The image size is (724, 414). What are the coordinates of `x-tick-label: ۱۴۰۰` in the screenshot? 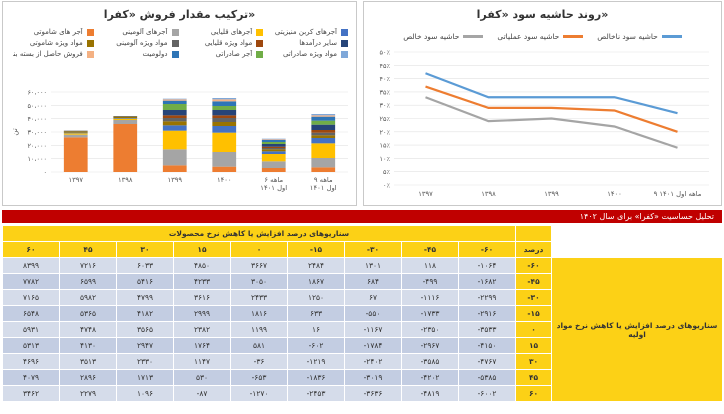 It's located at (614, 194).